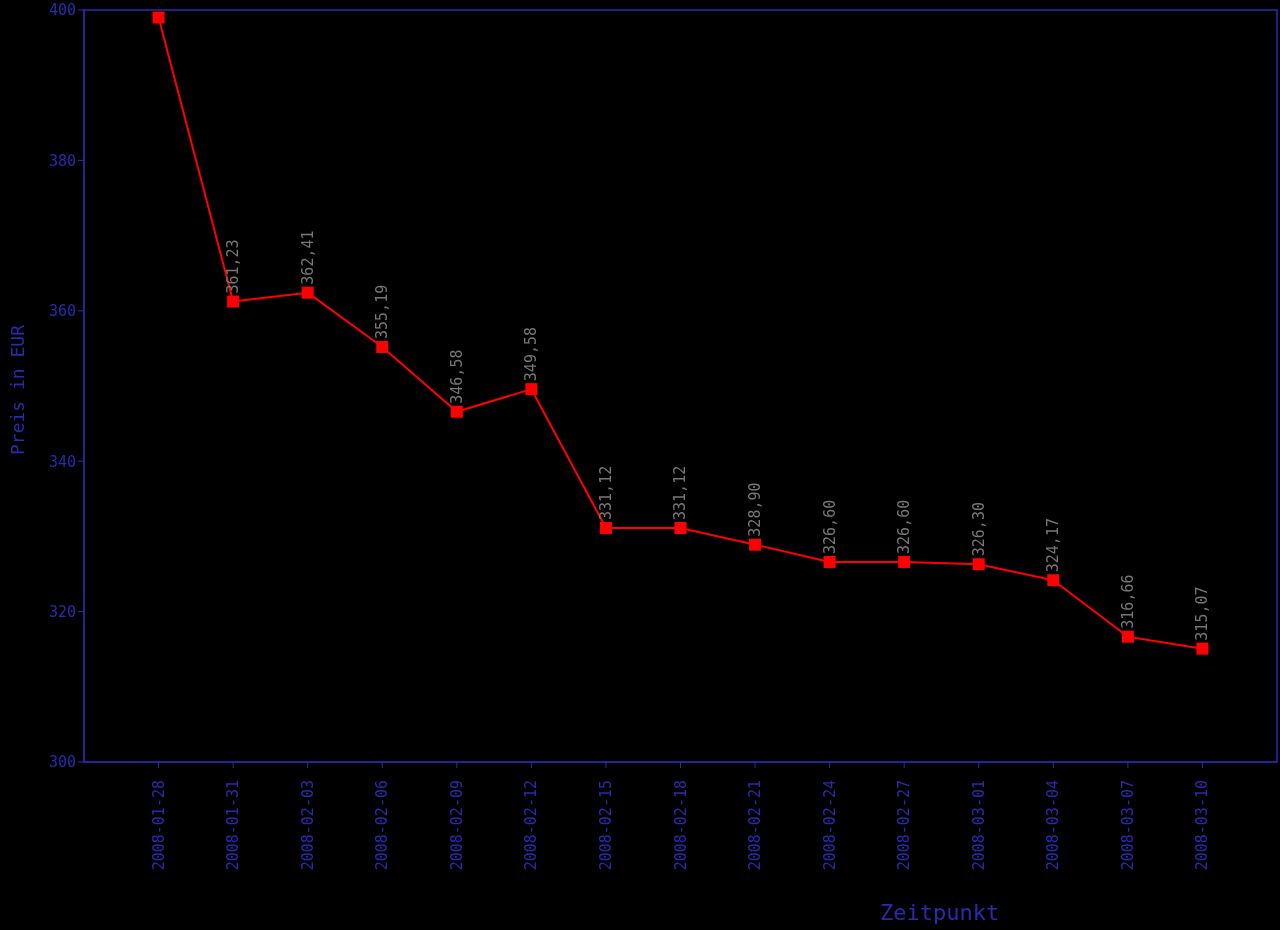 The height and width of the screenshot is (930, 1280). What do you see at coordinates (755, 825) in the screenshot?
I see `x-tick-label: 2008-02-21` at bounding box center [755, 825].